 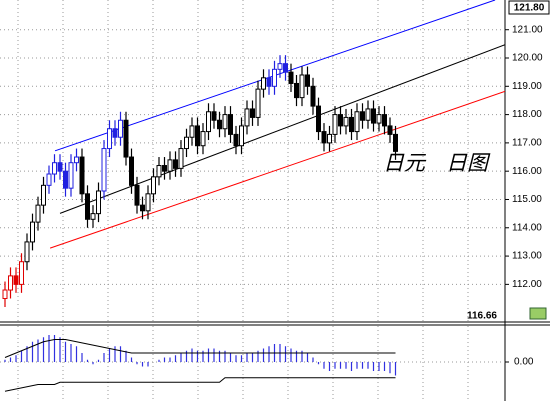 I want to click on y-tick-label: 116.00, so click(x=527, y=171).